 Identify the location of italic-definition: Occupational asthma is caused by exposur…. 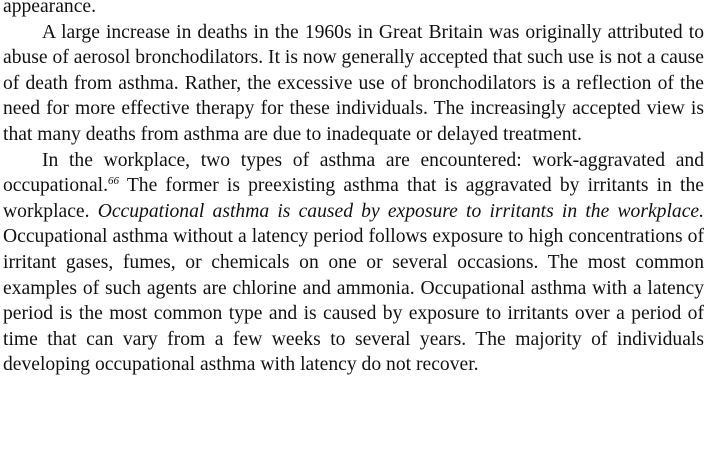
(400, 211).